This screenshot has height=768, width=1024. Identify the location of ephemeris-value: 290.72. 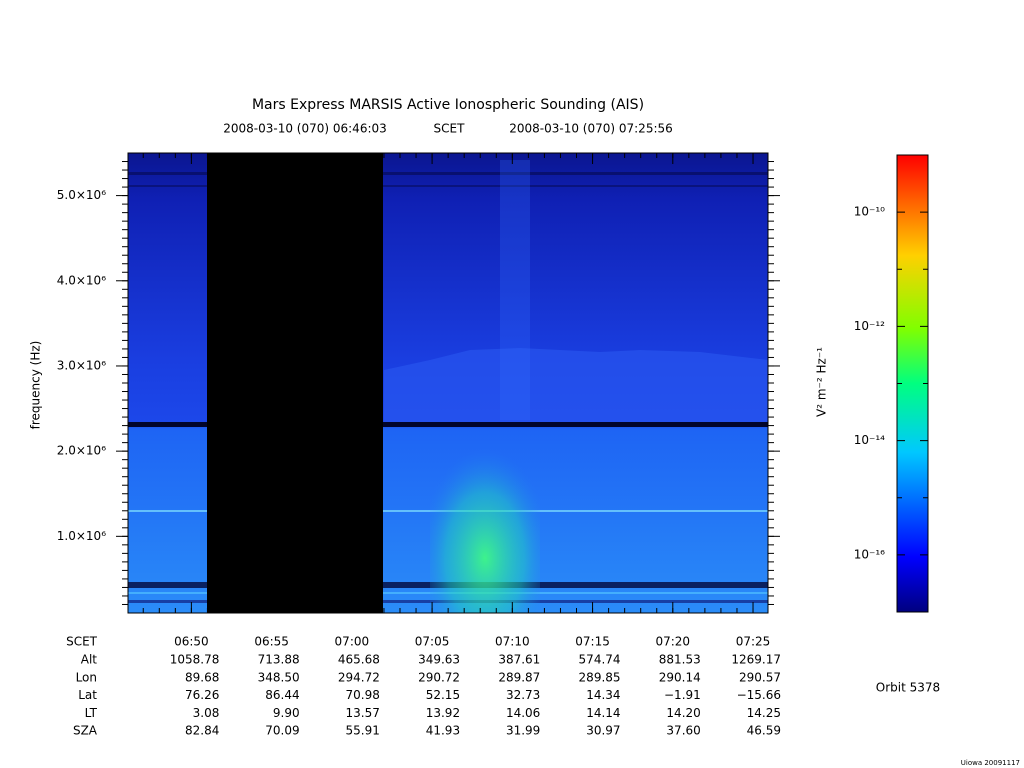
(439, 677).